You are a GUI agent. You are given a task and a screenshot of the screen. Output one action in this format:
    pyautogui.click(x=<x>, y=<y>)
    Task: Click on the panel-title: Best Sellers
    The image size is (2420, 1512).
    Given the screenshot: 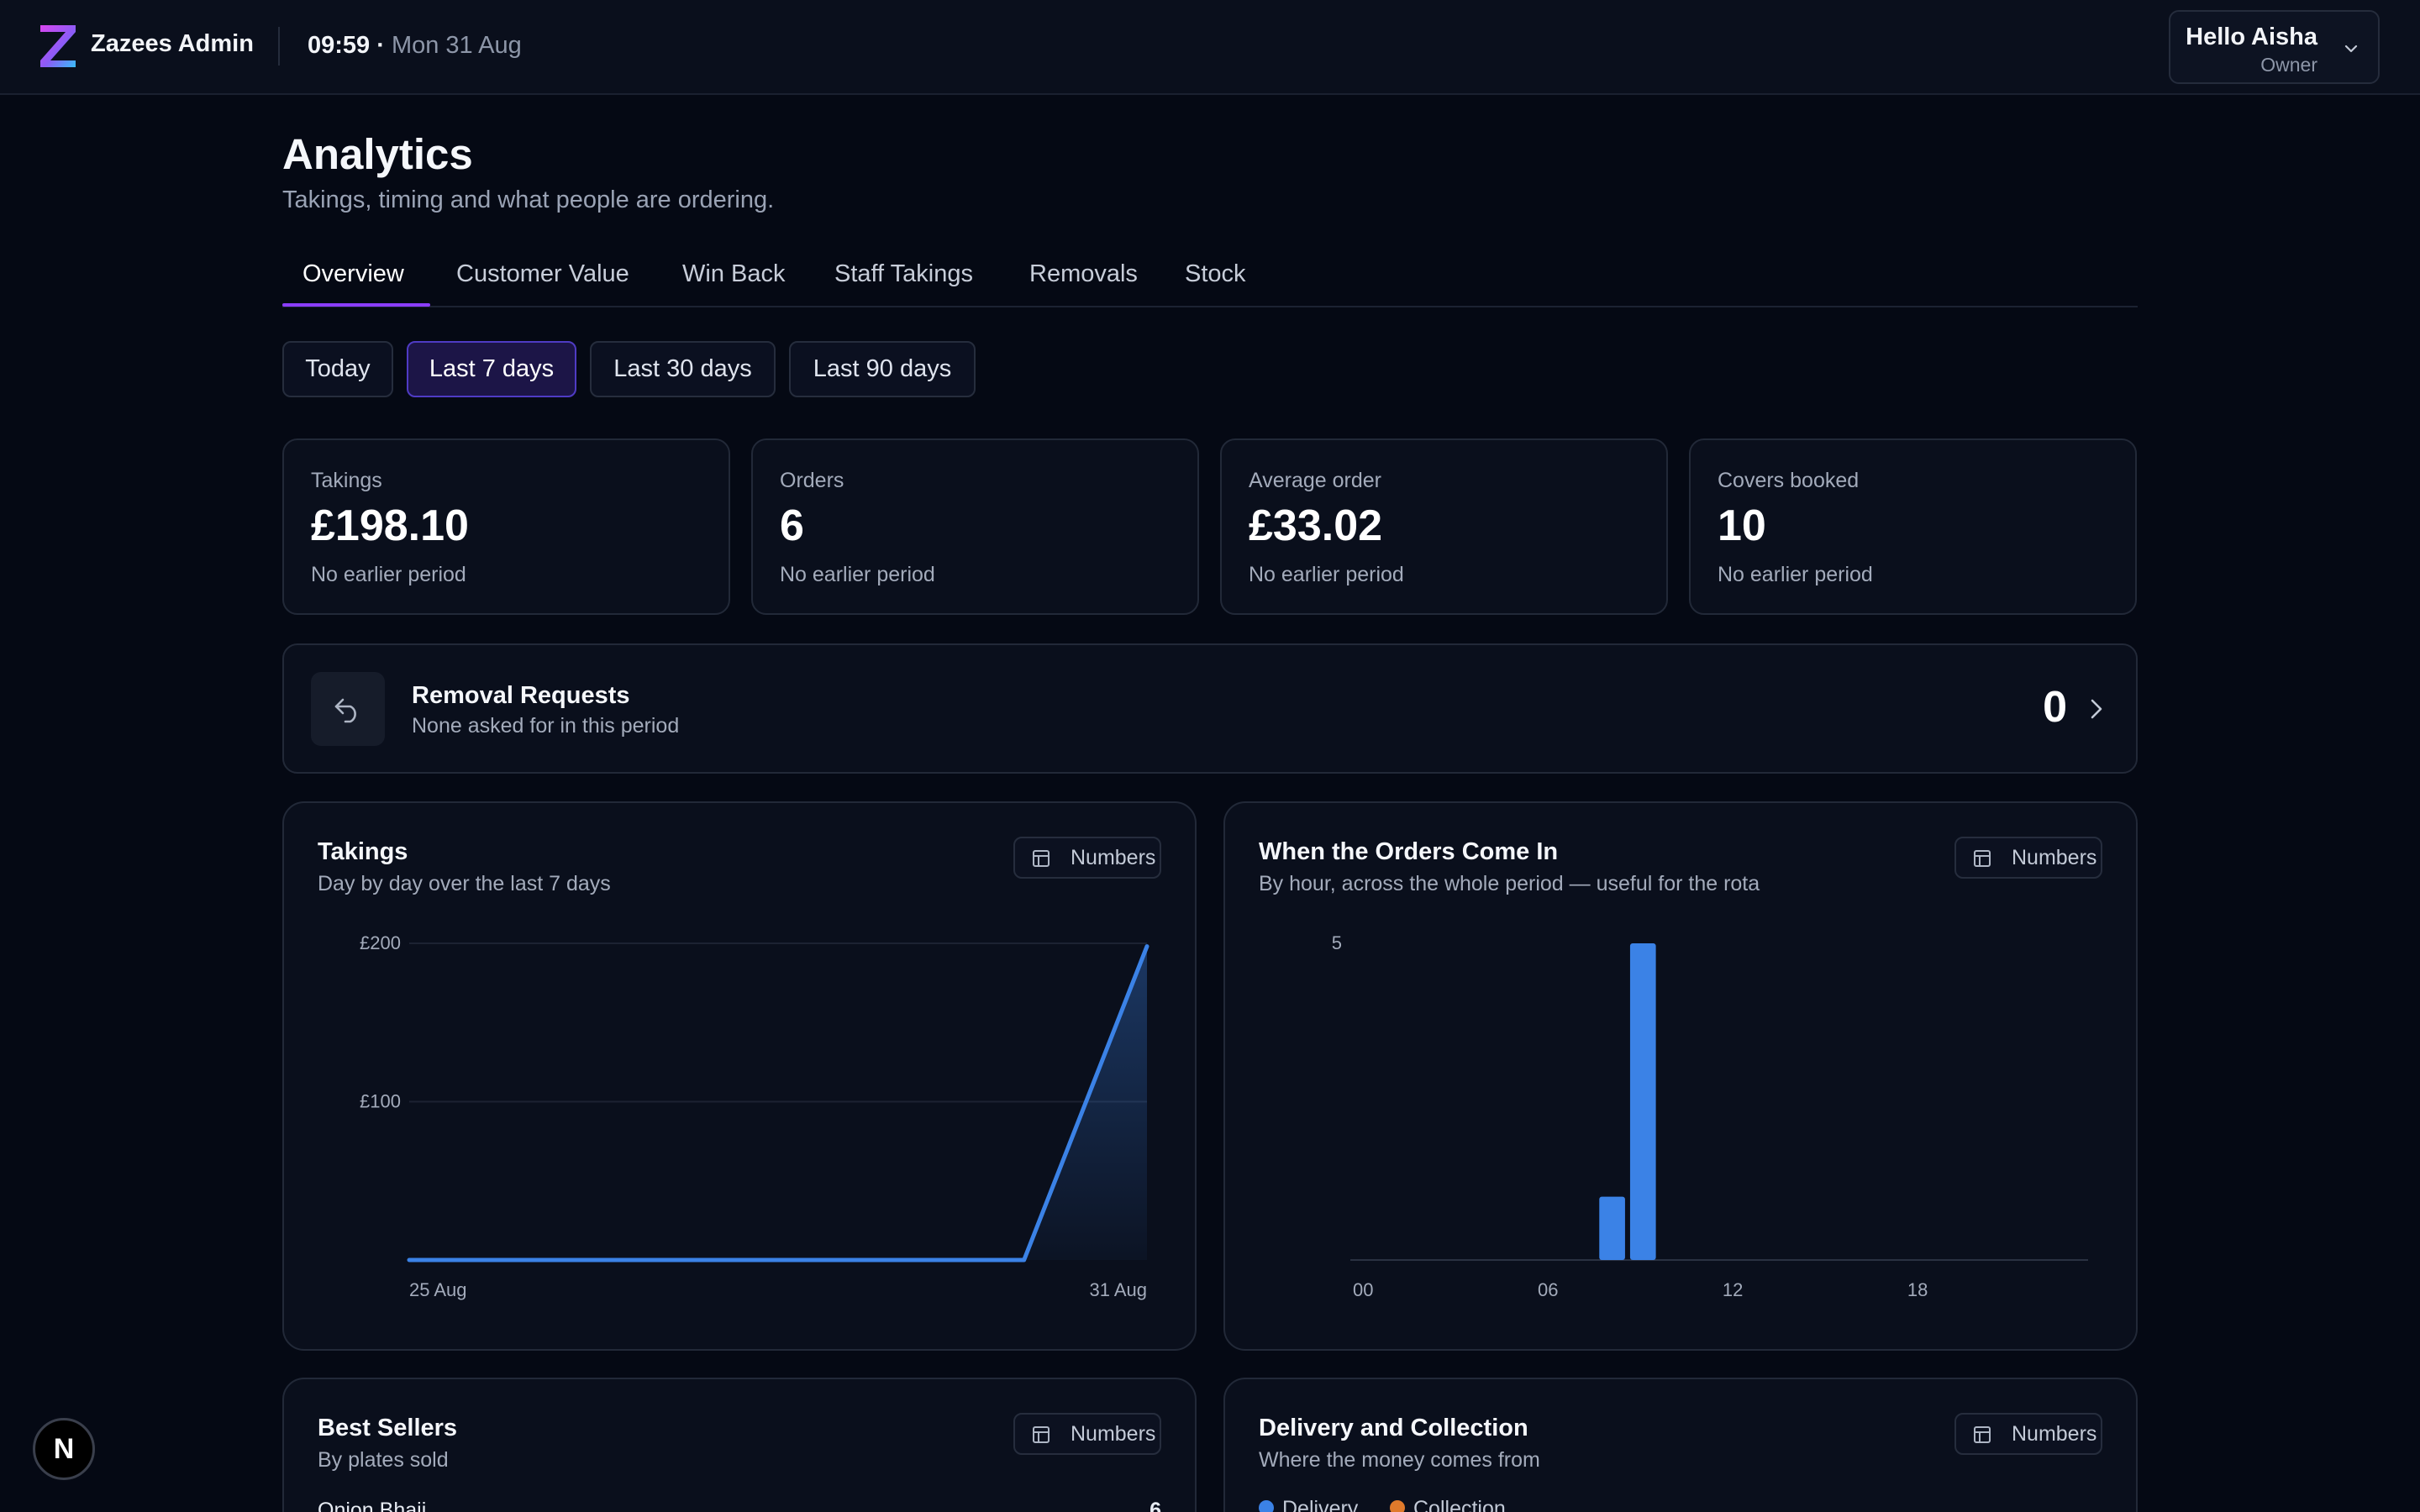 What is the action you would take?
    pyautogui.click(x=388, y=1428)
    